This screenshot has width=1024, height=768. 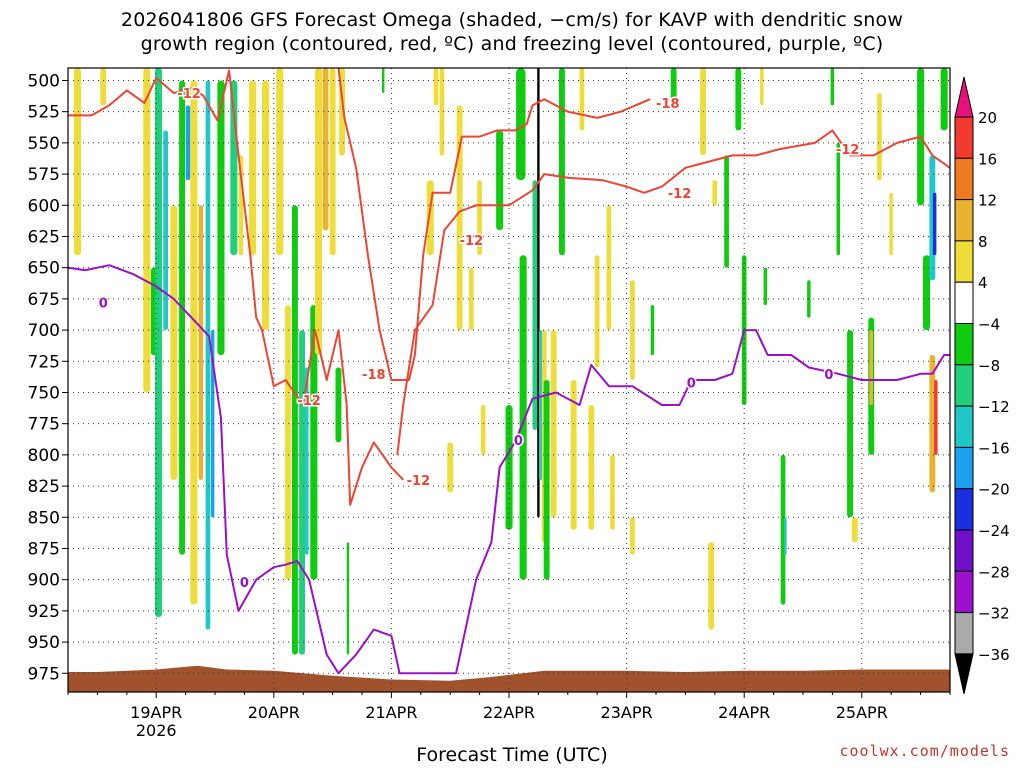 What do you see at coordinates (994, 407) in the screenshot?
I see `colorbar-label-7: −12` at bounding box center [994, 407].